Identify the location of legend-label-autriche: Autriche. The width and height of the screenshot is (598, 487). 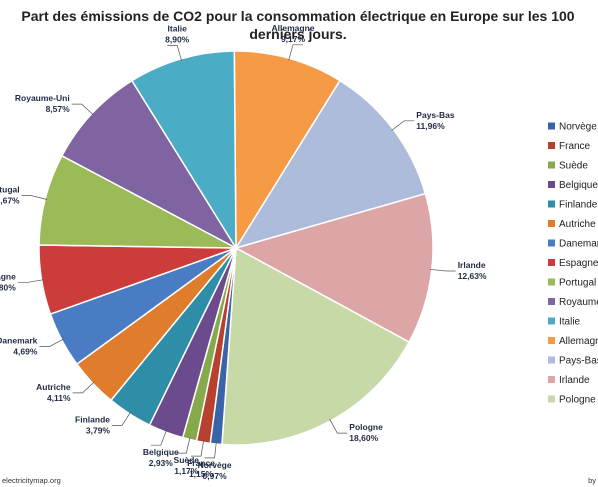
(577, 224).